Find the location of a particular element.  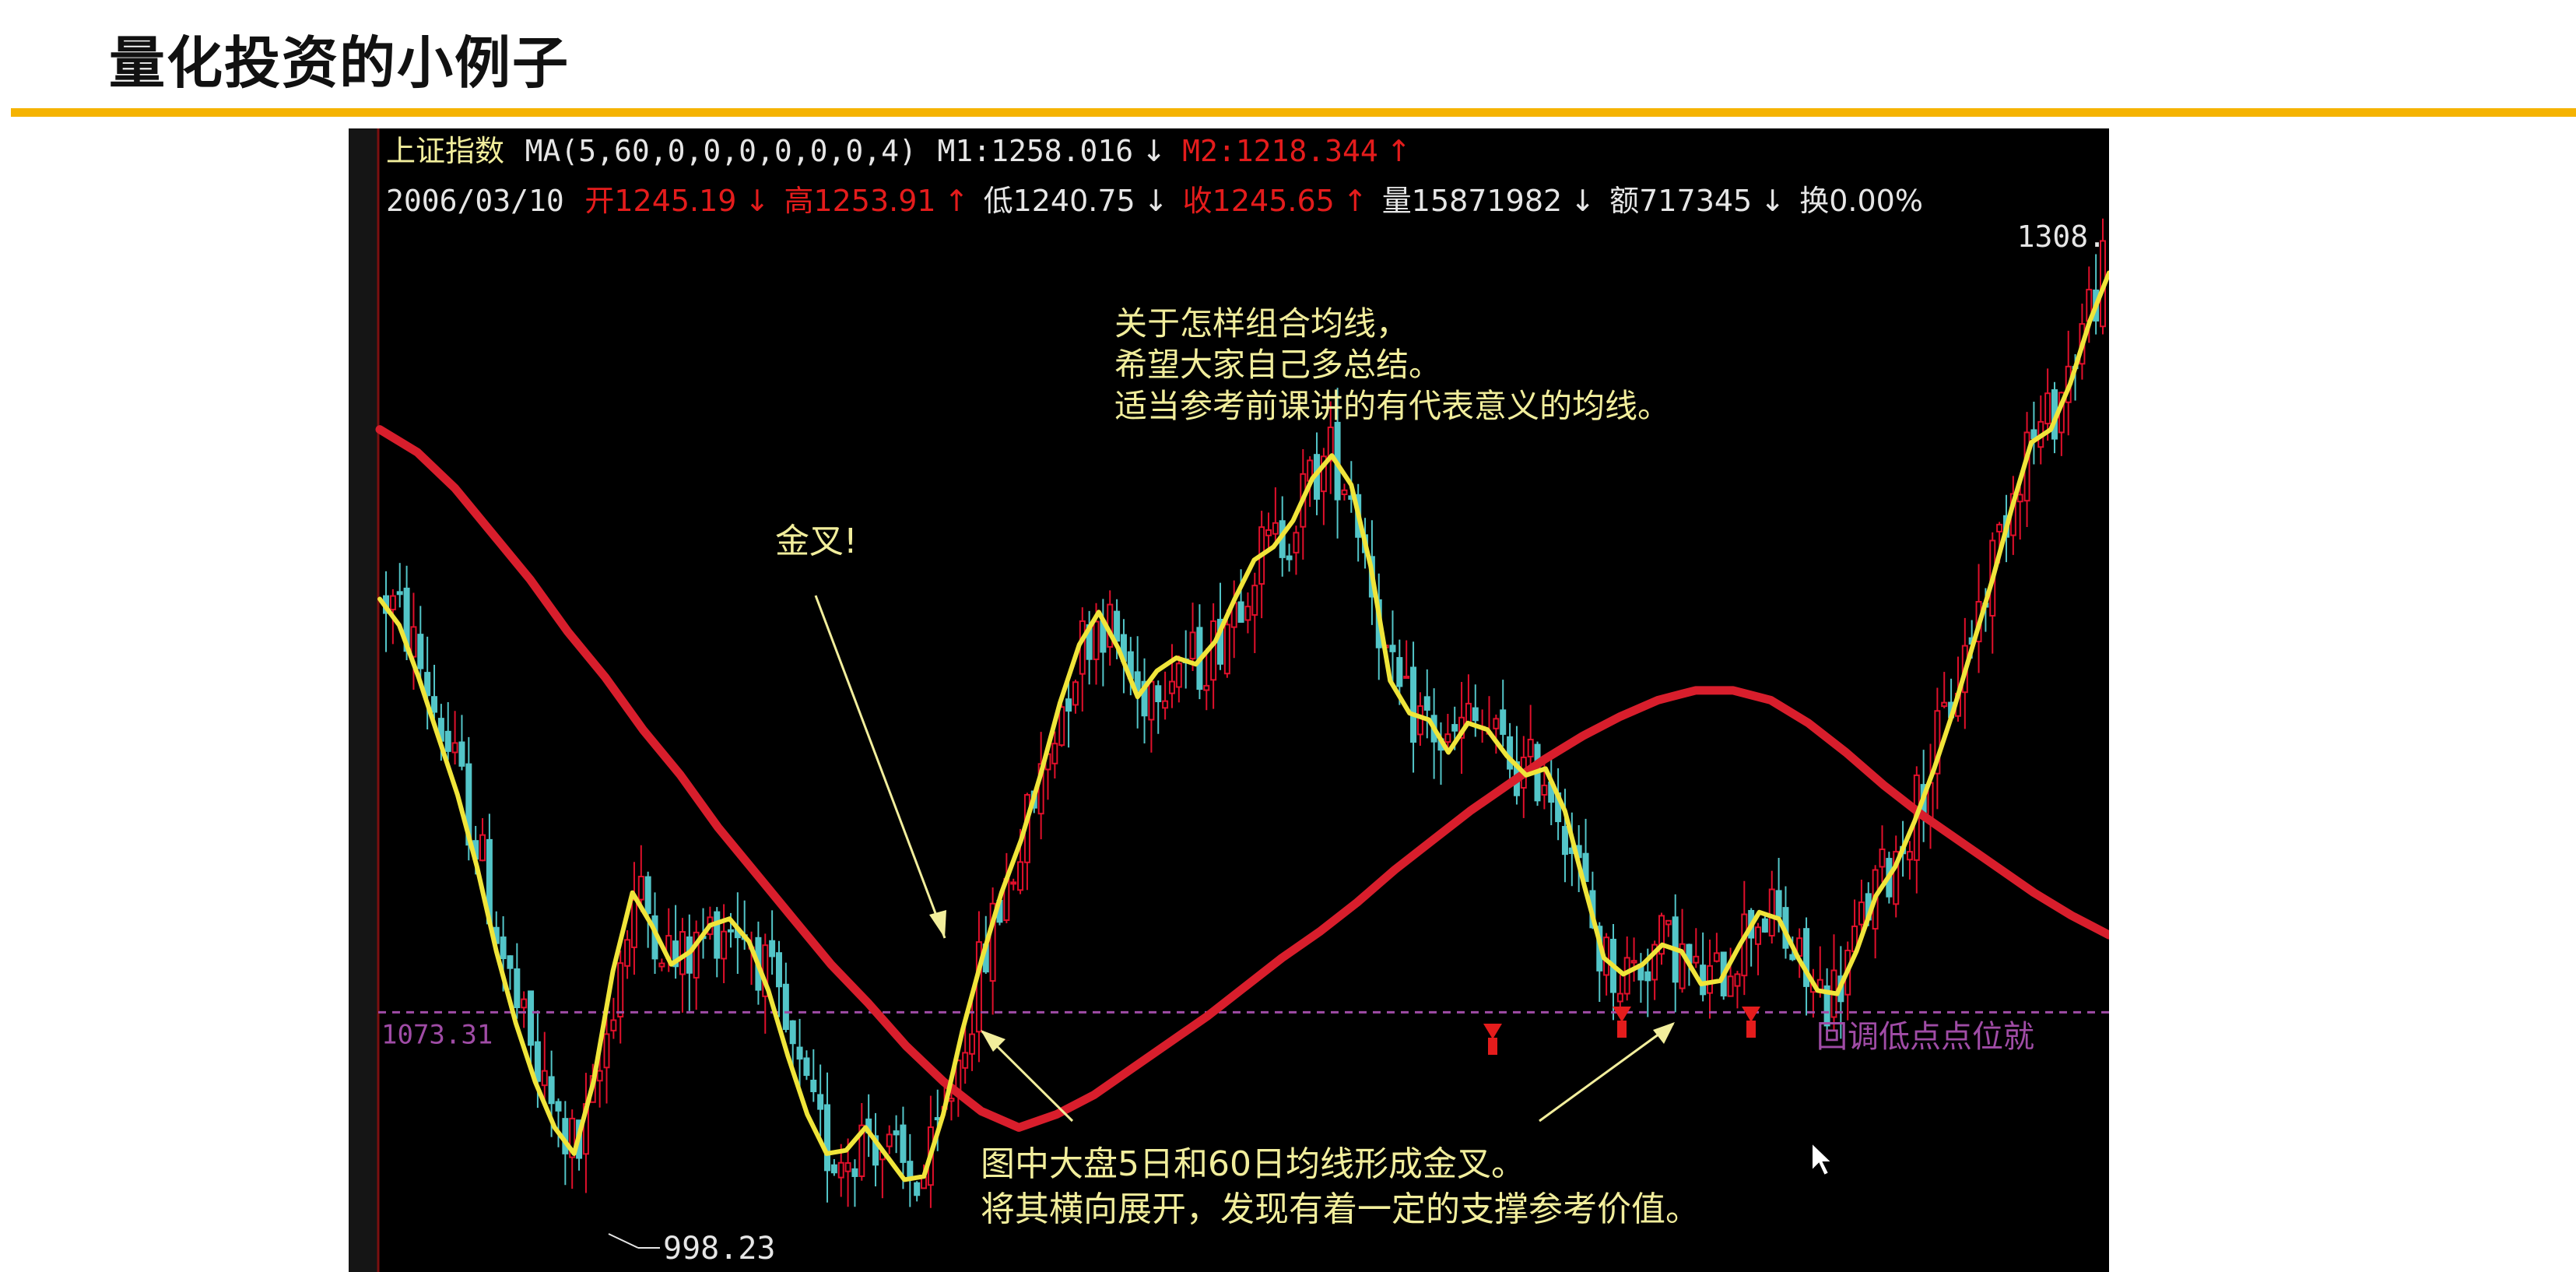

ma-spec: MA(5,60,0,0,0,0,0,0,4) is located at coordinates (721, 151).